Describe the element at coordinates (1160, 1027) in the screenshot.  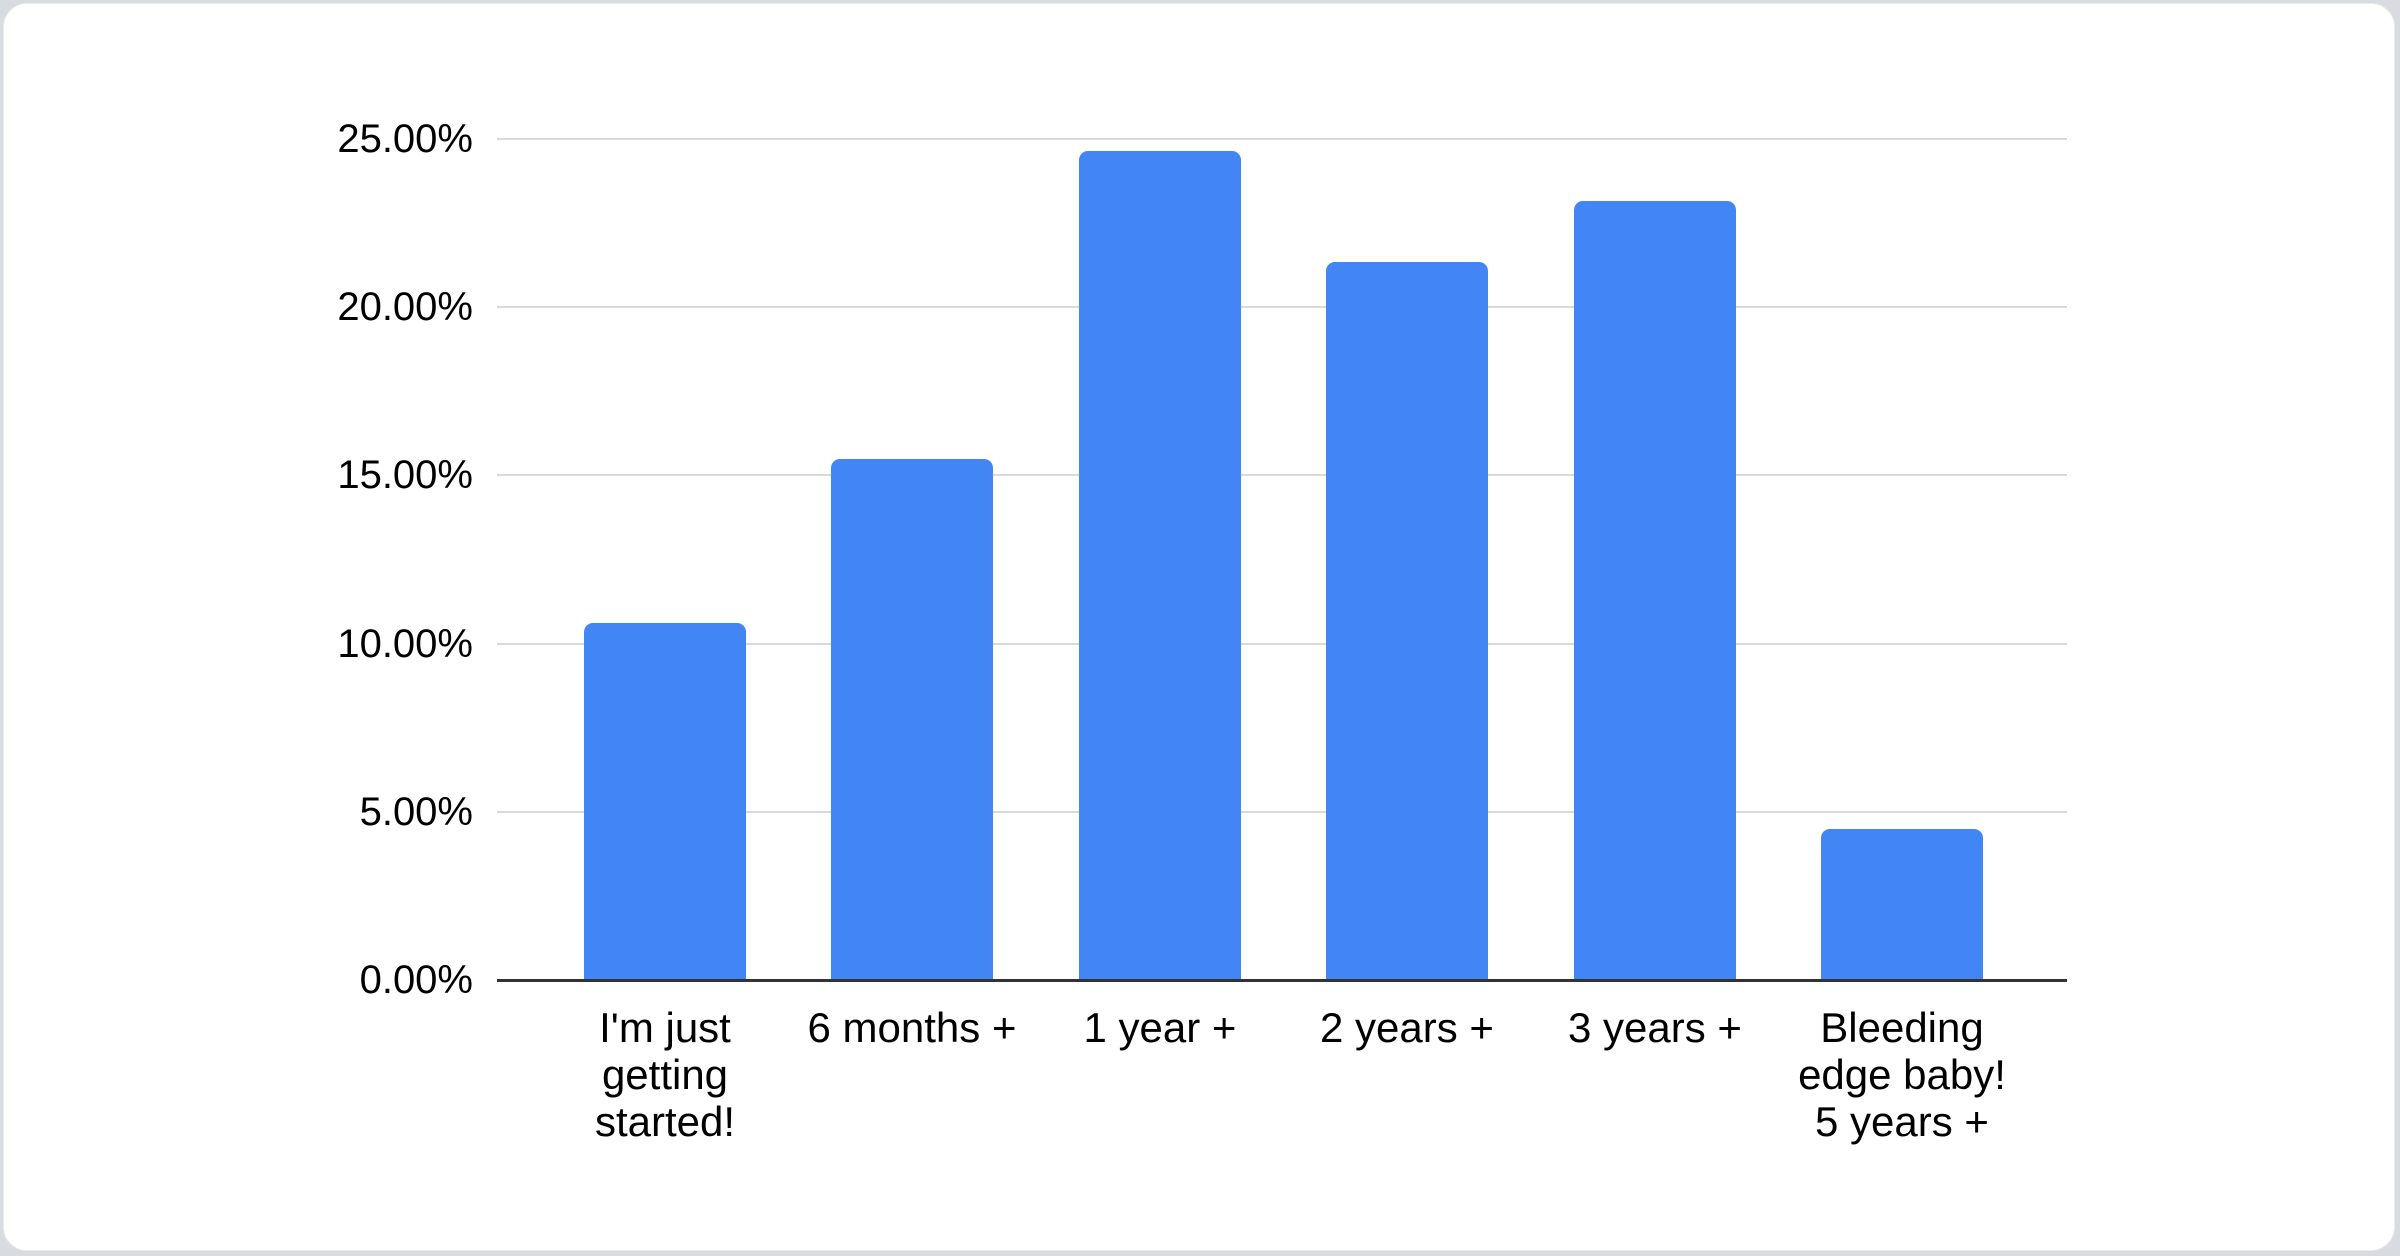
I see `x-axis-category-label: 1 year +` at that location.